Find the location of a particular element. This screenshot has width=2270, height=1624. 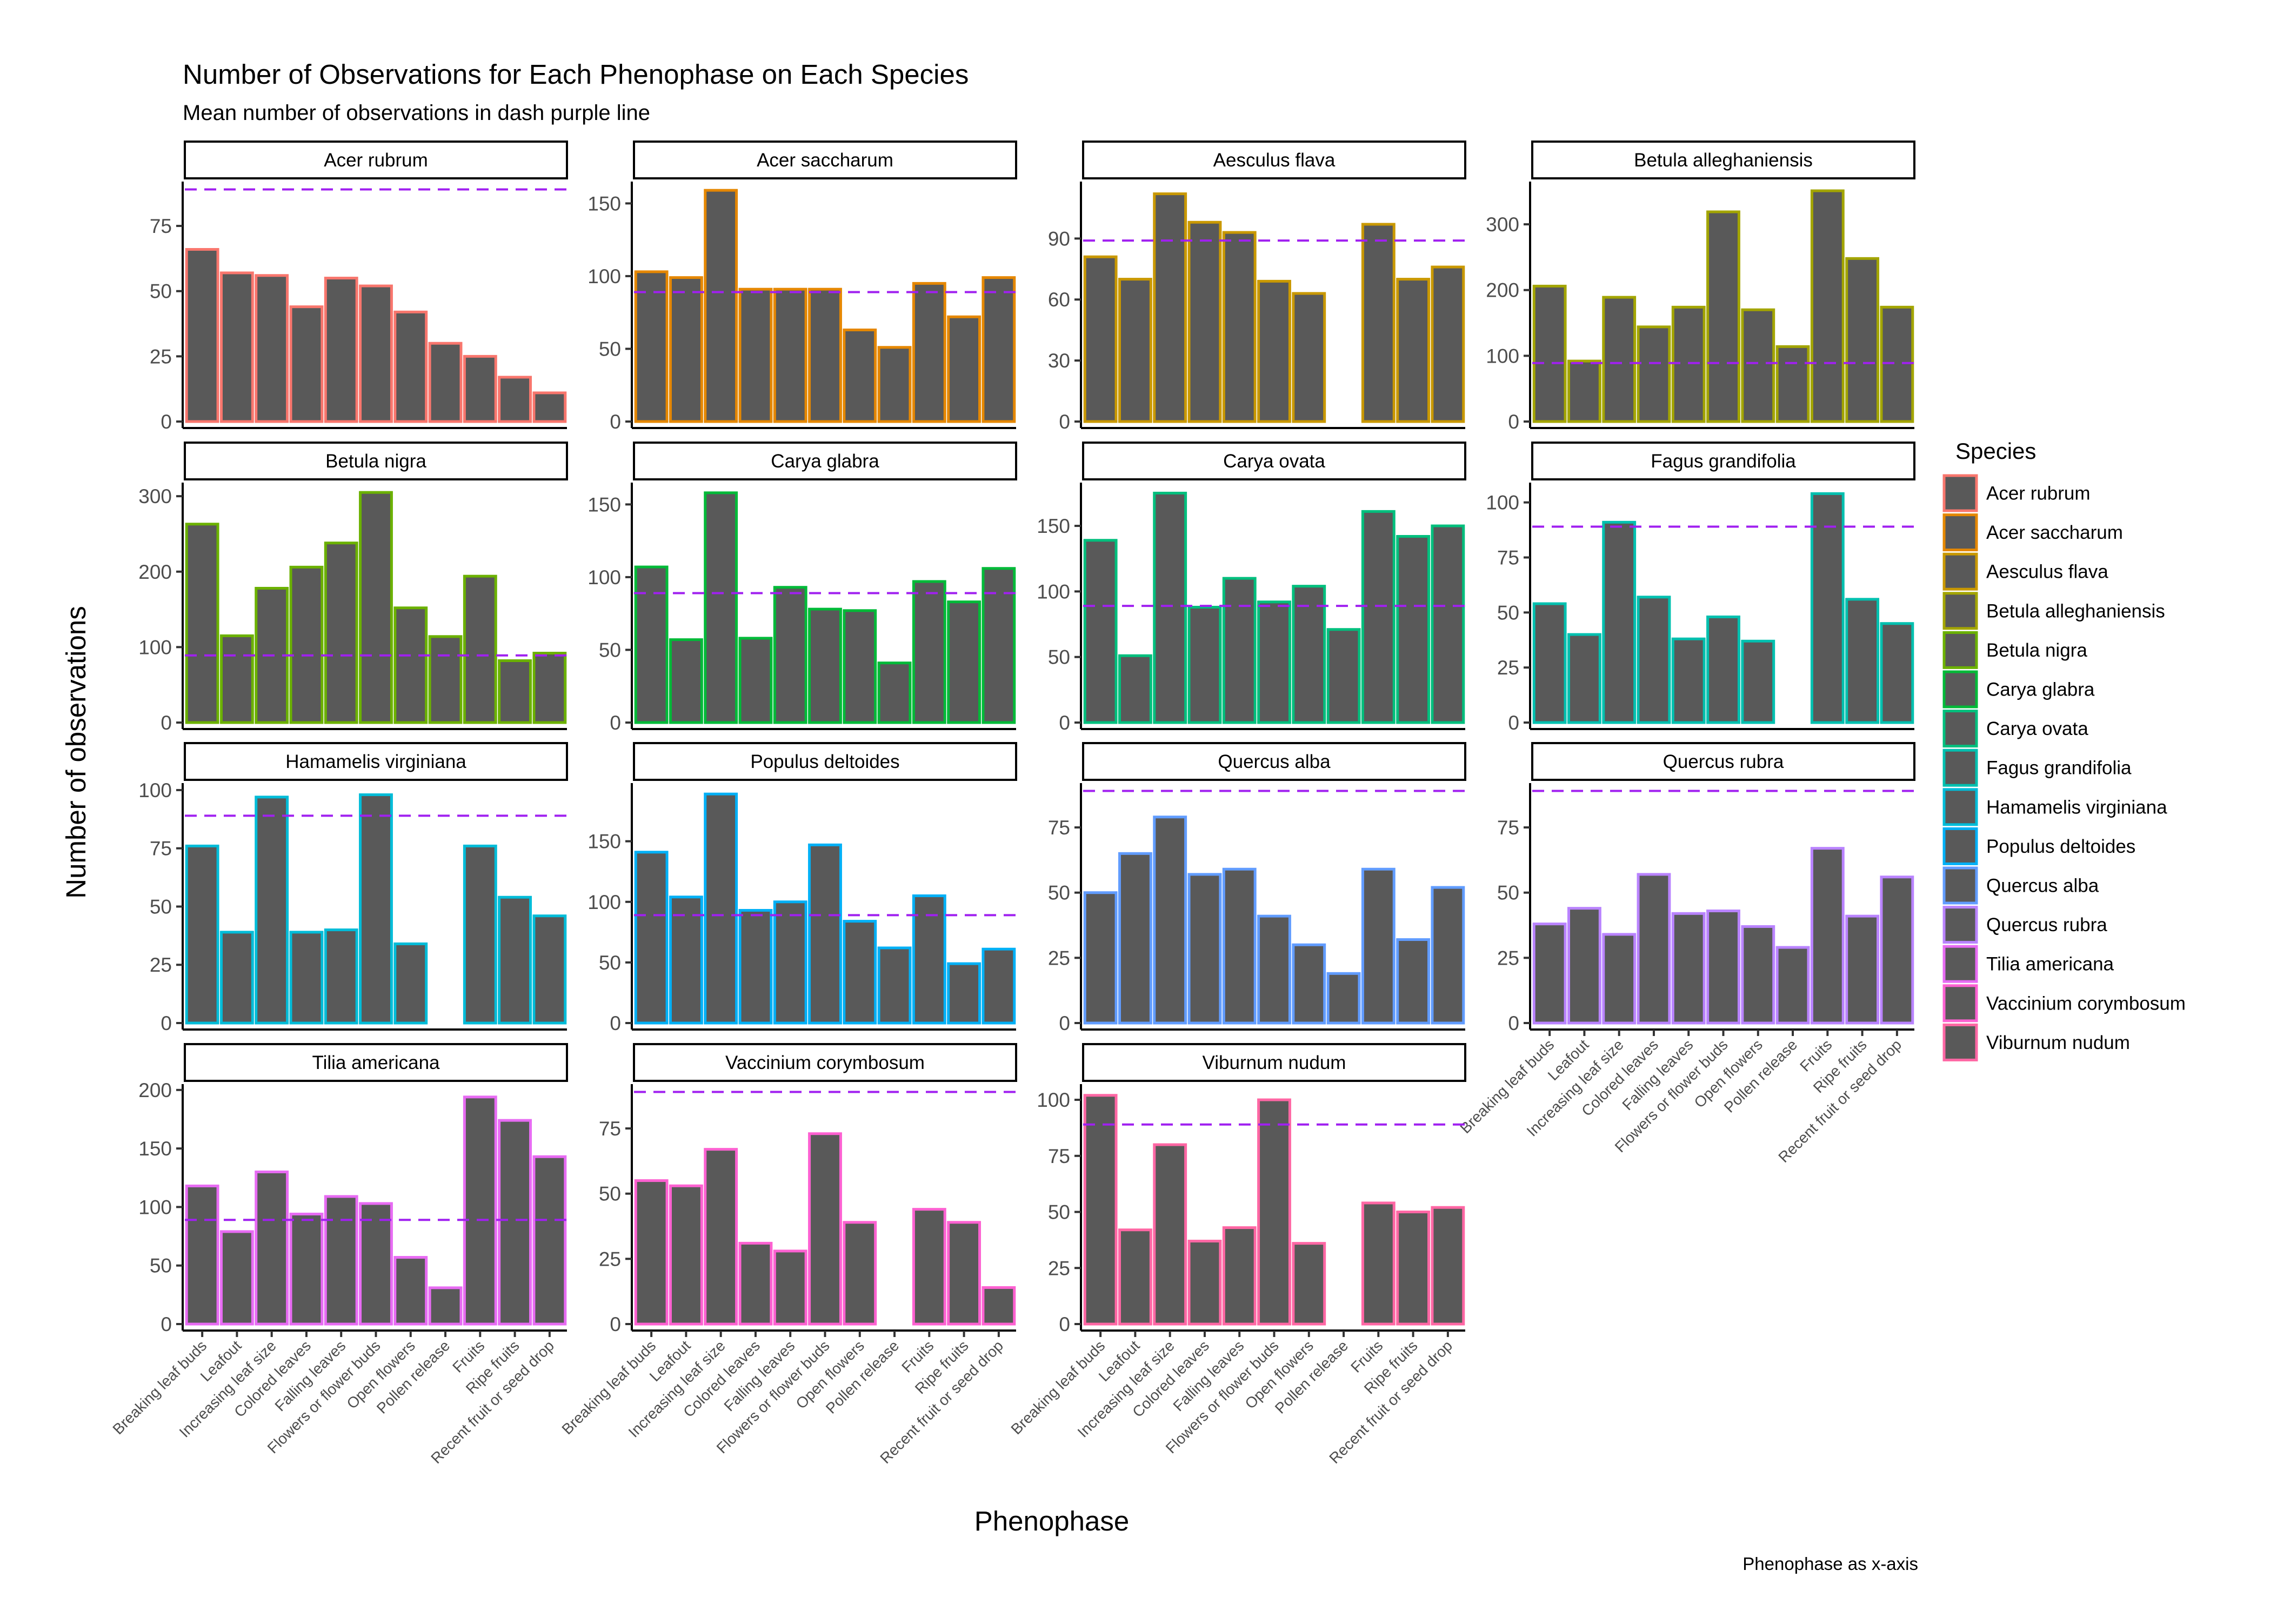

facet-strip-label: Aesculus flava is located at coordinates (1274, 160).